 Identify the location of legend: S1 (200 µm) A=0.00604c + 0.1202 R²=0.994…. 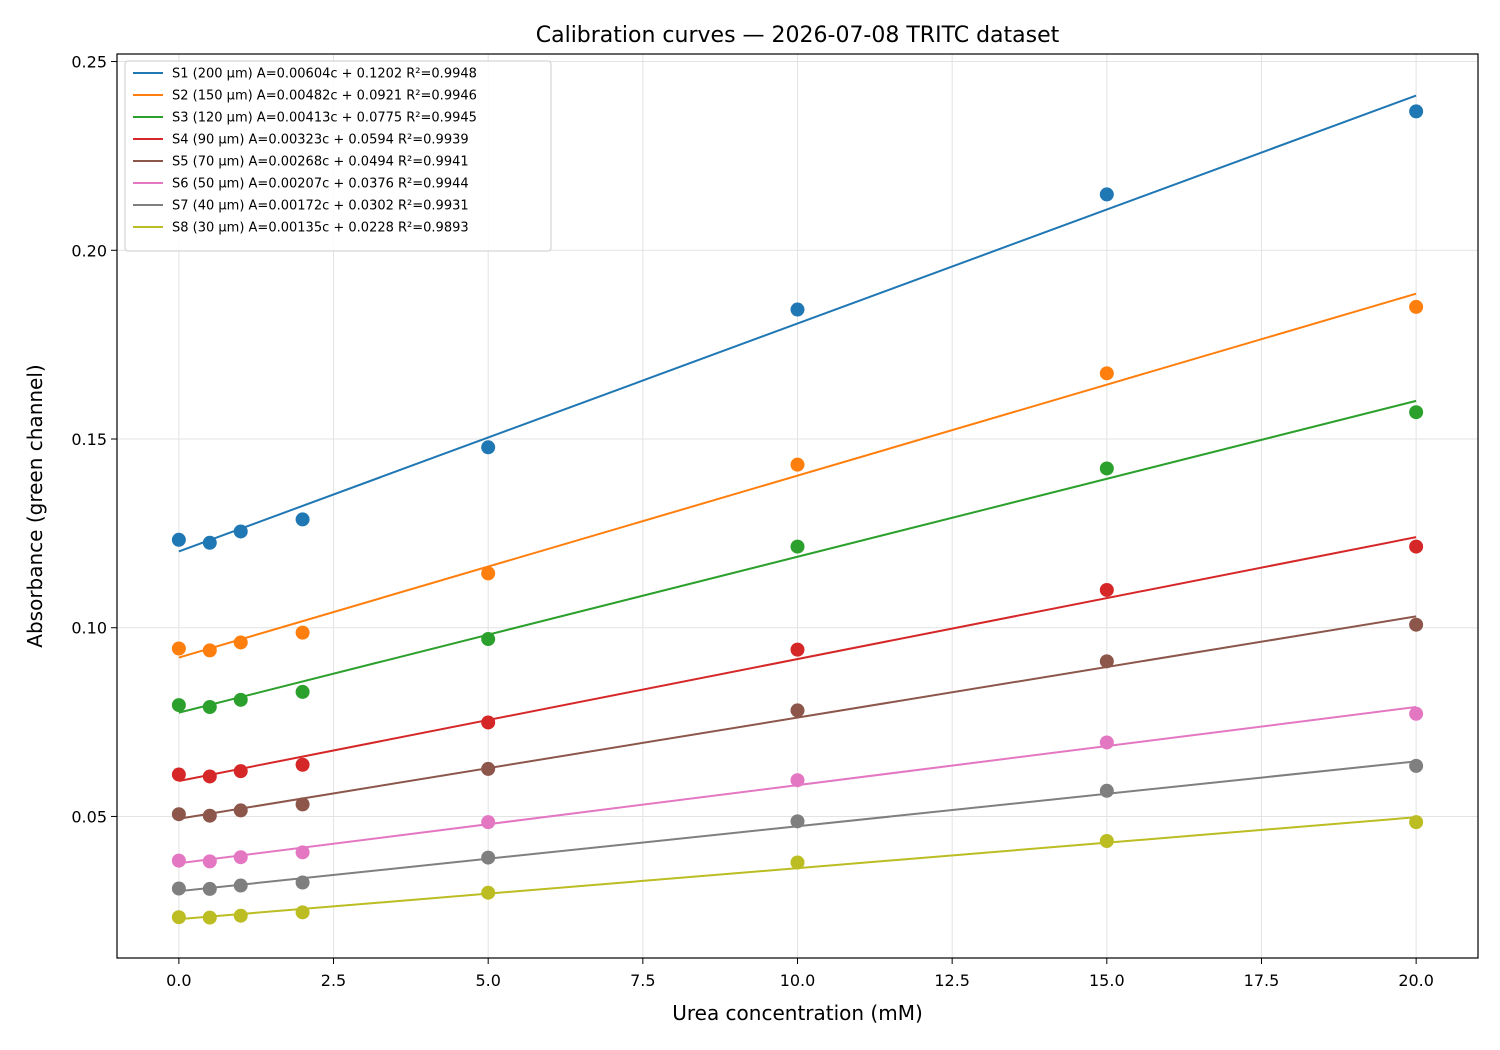
(338, 156).